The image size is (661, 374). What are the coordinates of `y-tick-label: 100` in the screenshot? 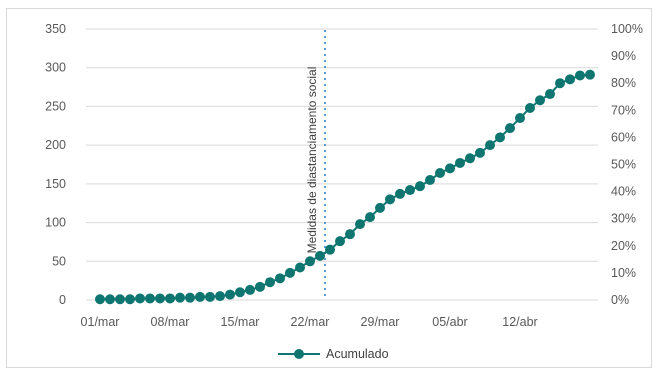 It's located at (55, 223).